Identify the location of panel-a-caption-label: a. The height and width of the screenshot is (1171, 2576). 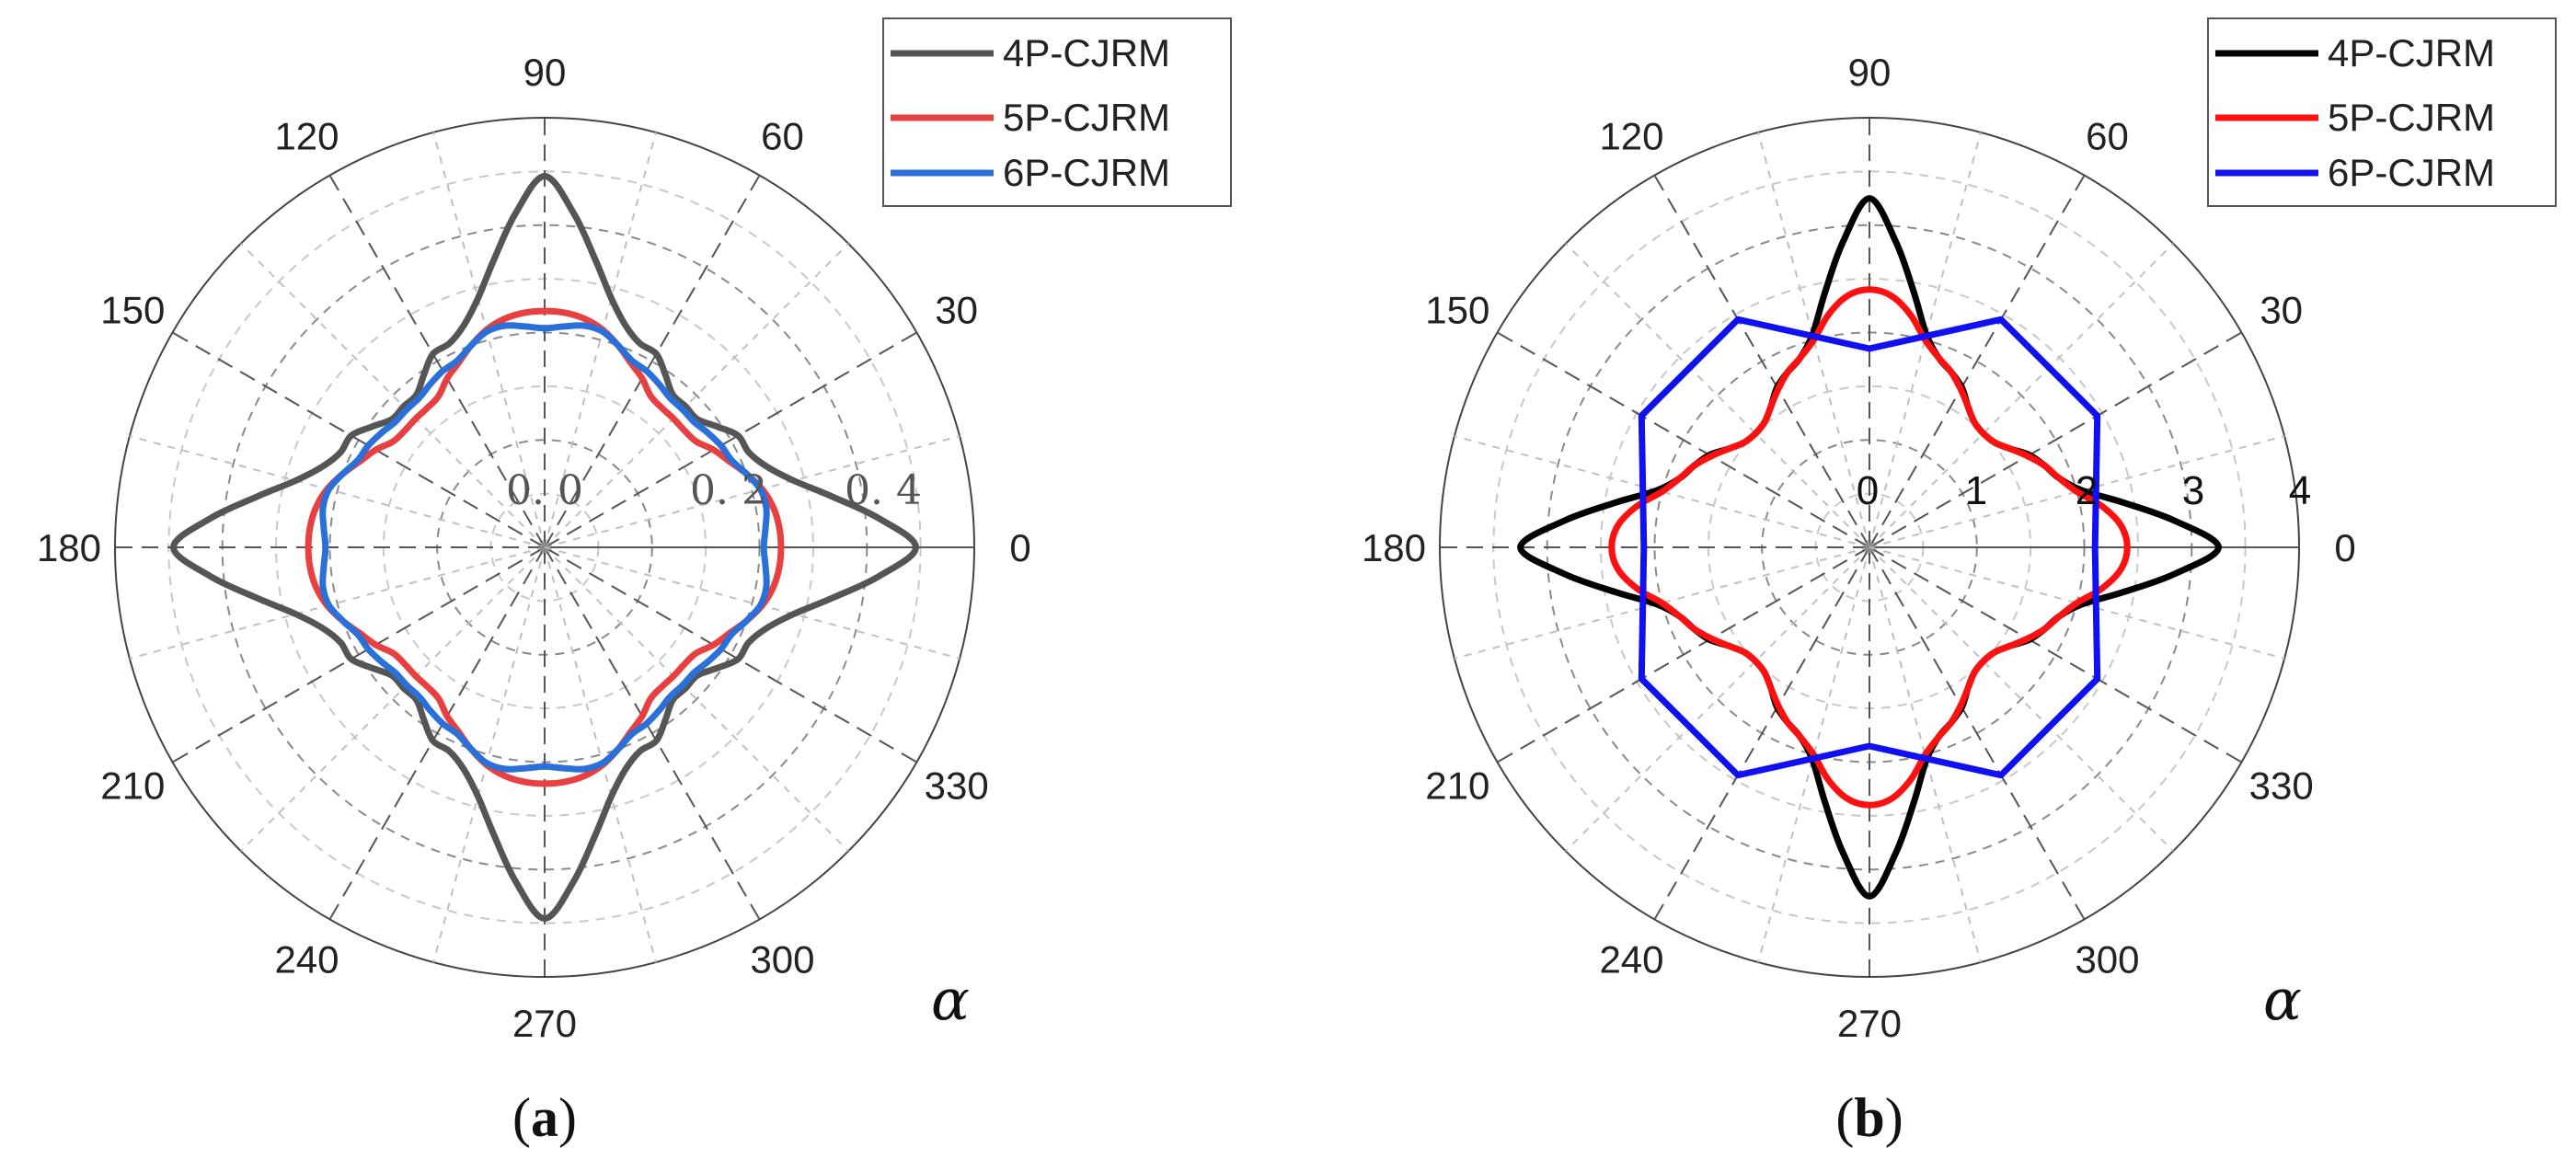
(544, 1117).